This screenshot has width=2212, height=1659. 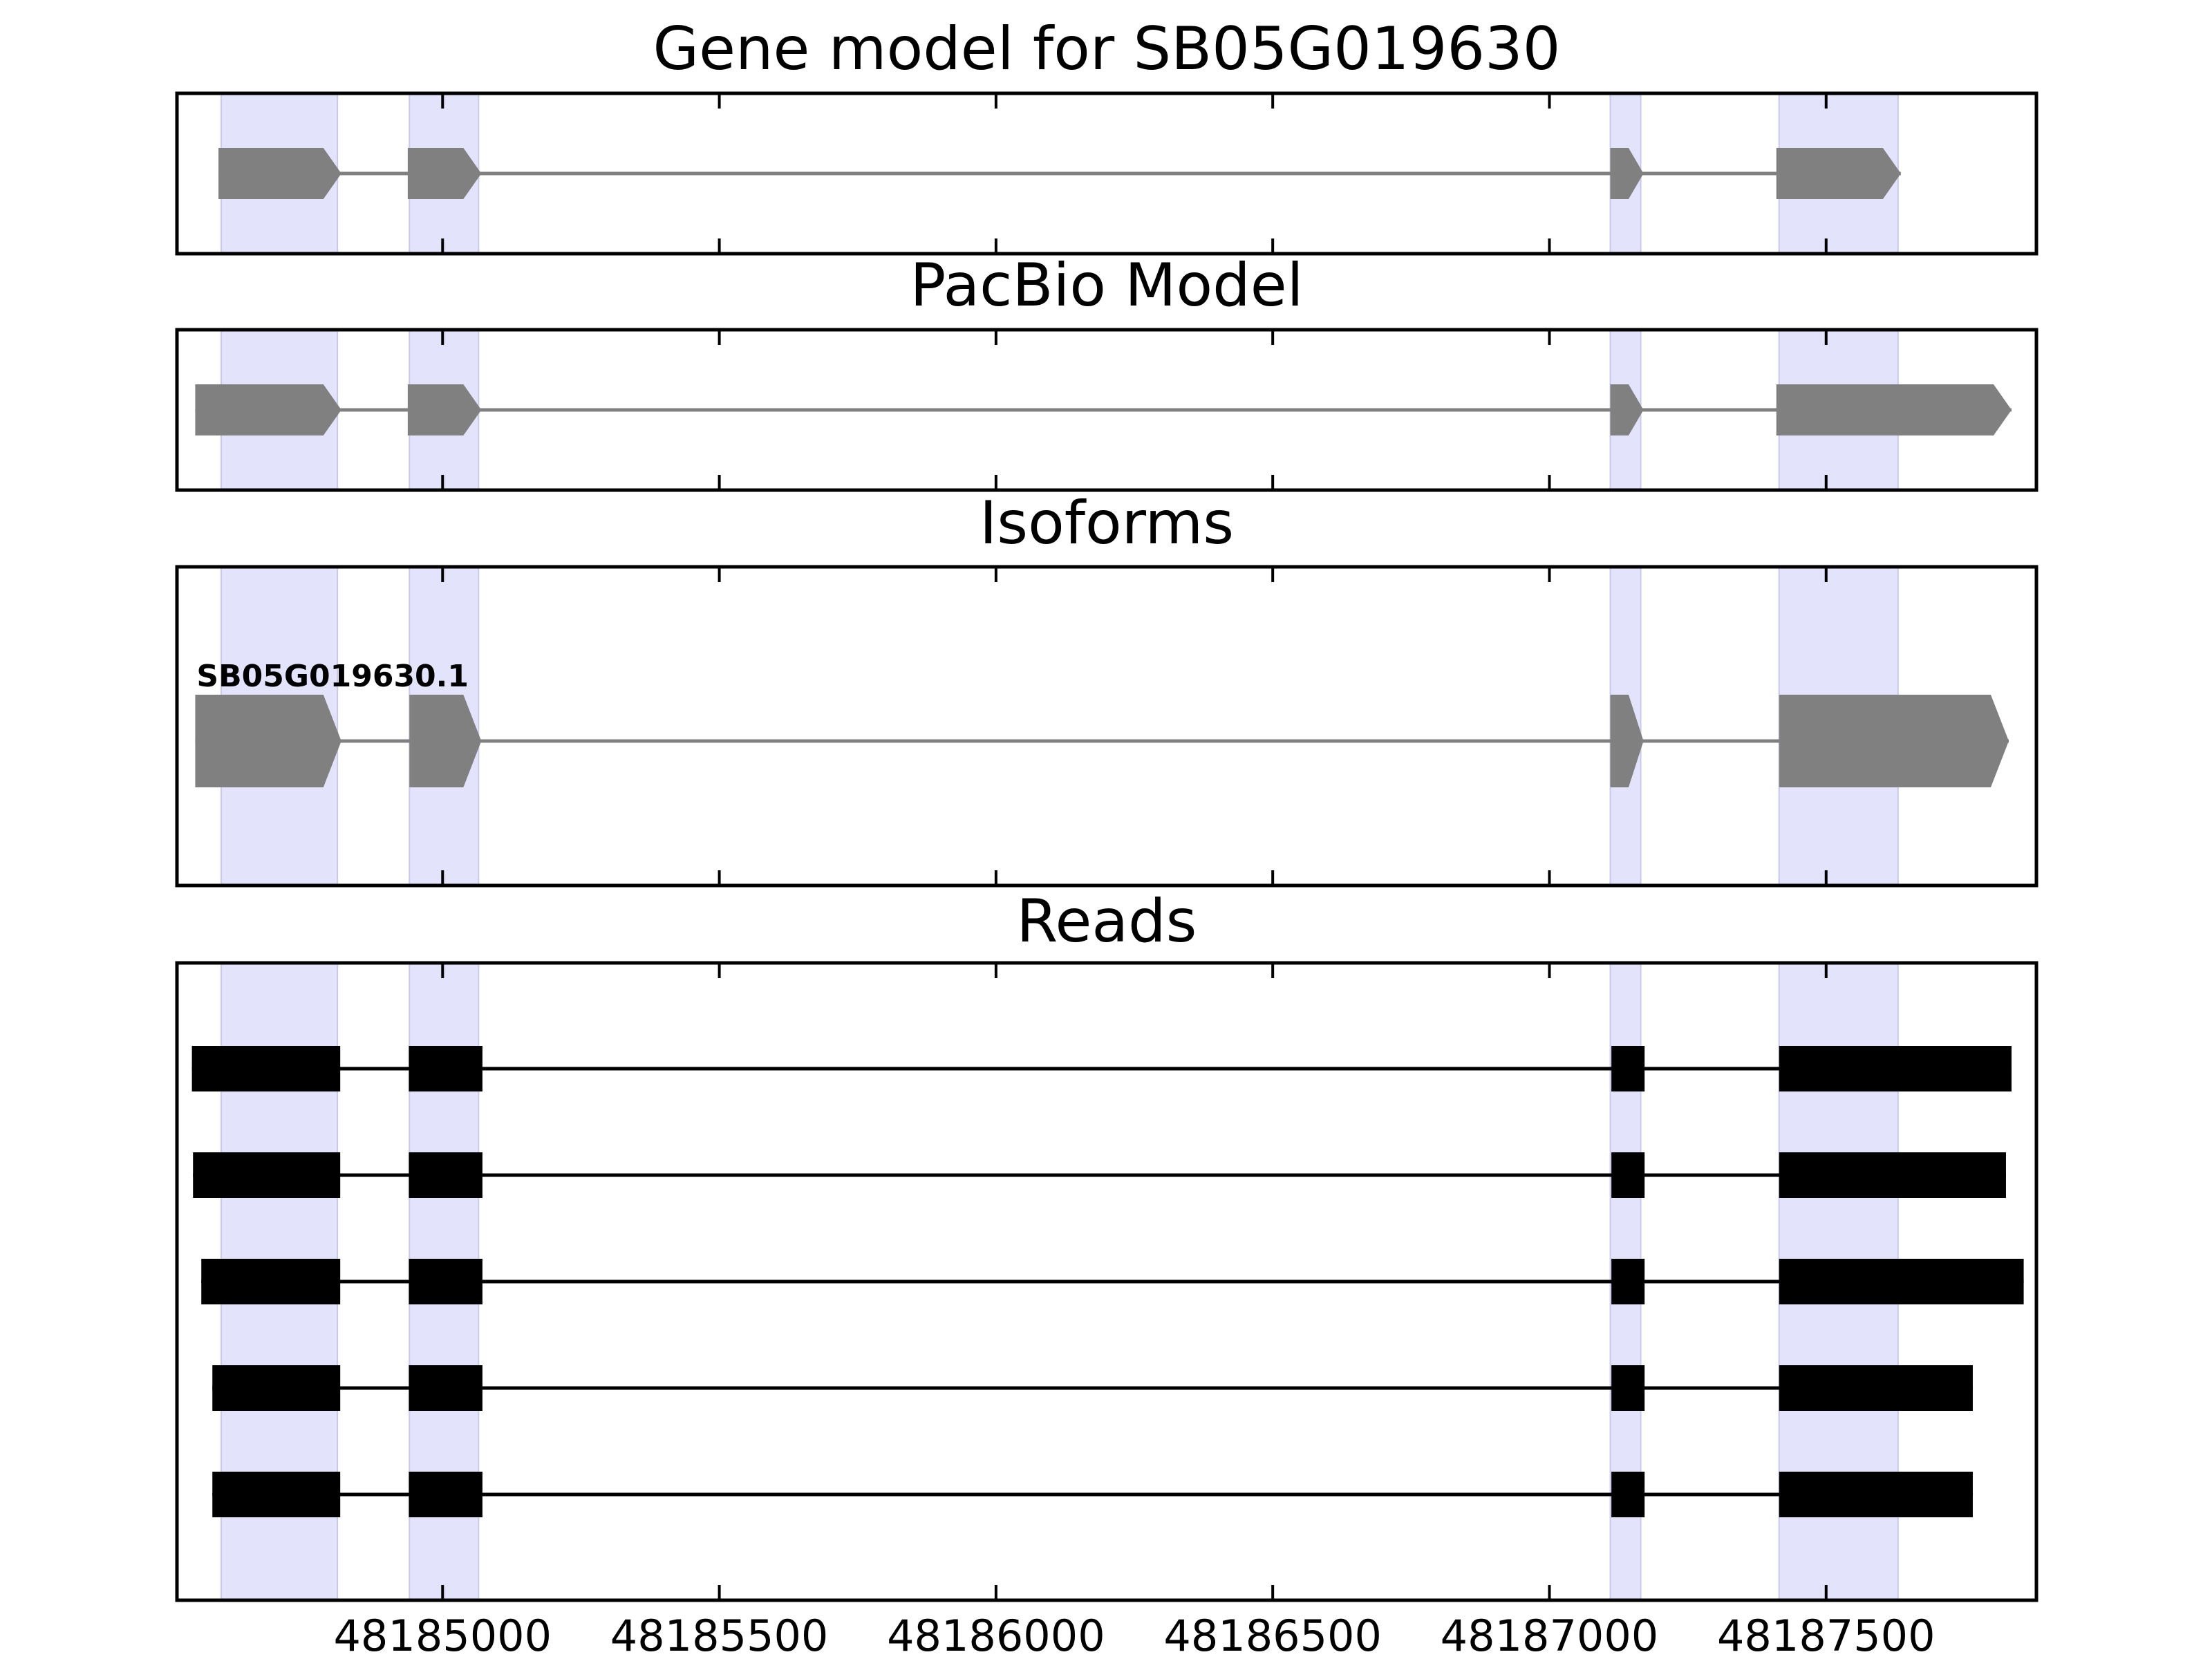 What do you see at coordinates (1550, 1635) in the screenshot?
I see `x-tick-label: 48187000` at bounding box center [1550, 1635].